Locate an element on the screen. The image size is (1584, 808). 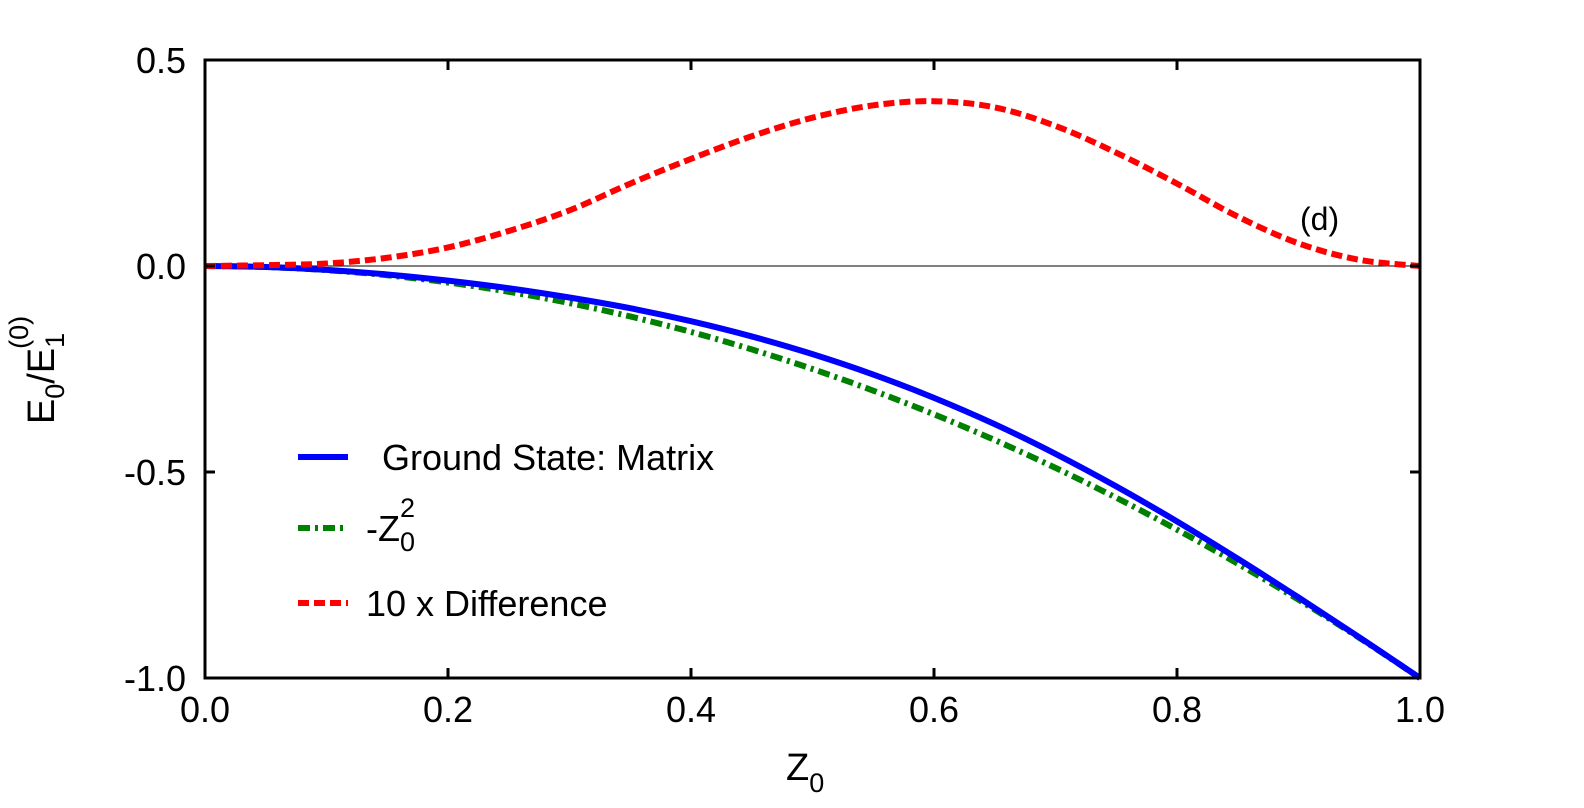
y-axis-title-mid: /E is located at coordinates (42, 366).